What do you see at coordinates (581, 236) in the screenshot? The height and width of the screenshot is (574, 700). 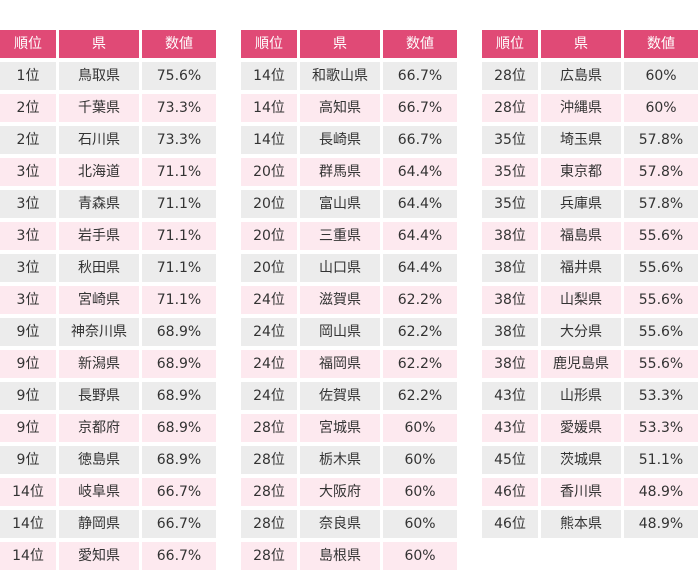 I see `prefecture-cell: 福島県` at bounding box center [581, 236].